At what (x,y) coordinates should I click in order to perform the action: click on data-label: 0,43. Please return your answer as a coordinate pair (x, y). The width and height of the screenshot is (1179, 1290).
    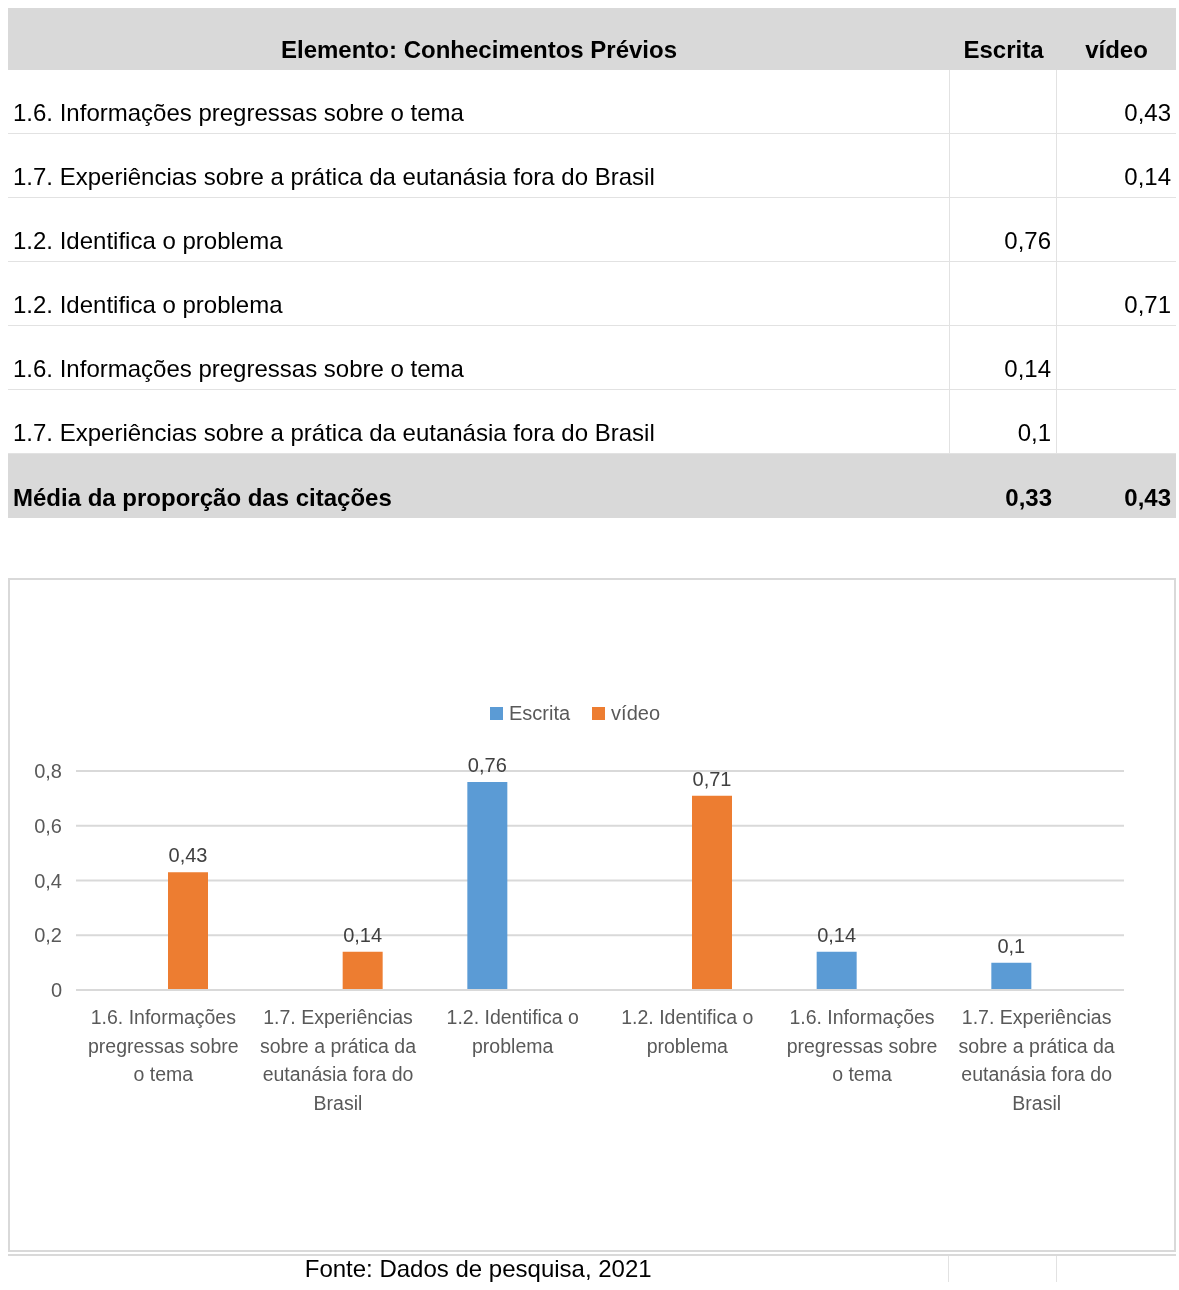
    Looking at the image, I should click on (188, 855).